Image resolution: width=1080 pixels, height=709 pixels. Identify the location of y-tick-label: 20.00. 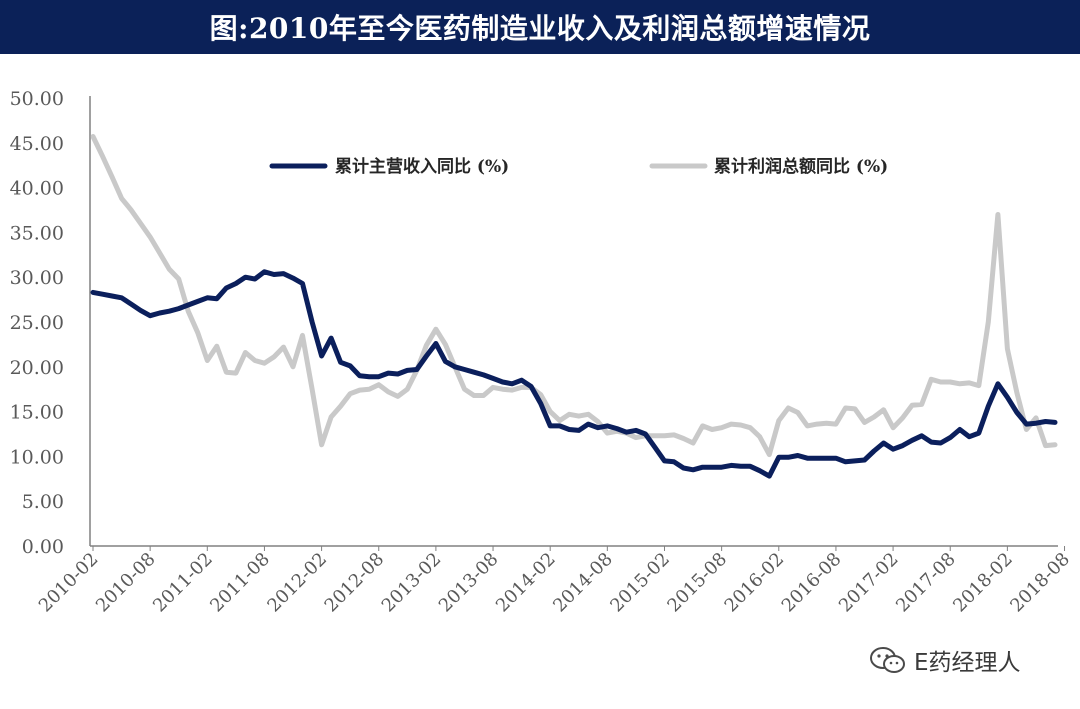
(37, 368).